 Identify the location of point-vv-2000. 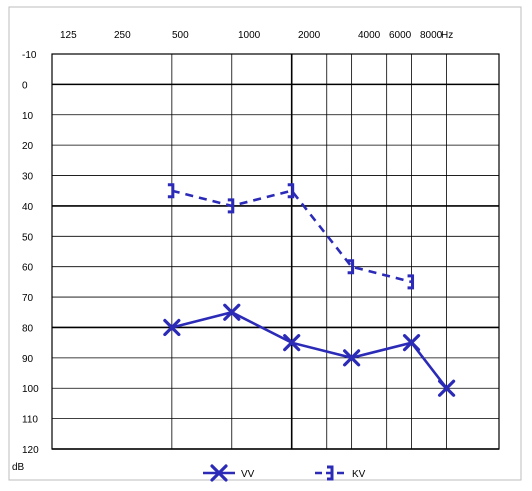
(352, 358).